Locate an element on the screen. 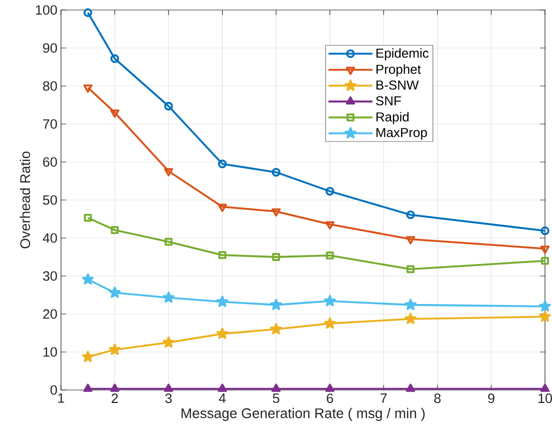 This screenshot has width=552, height=441. x-tick-label: 7 is located at coordinates (383, 398).